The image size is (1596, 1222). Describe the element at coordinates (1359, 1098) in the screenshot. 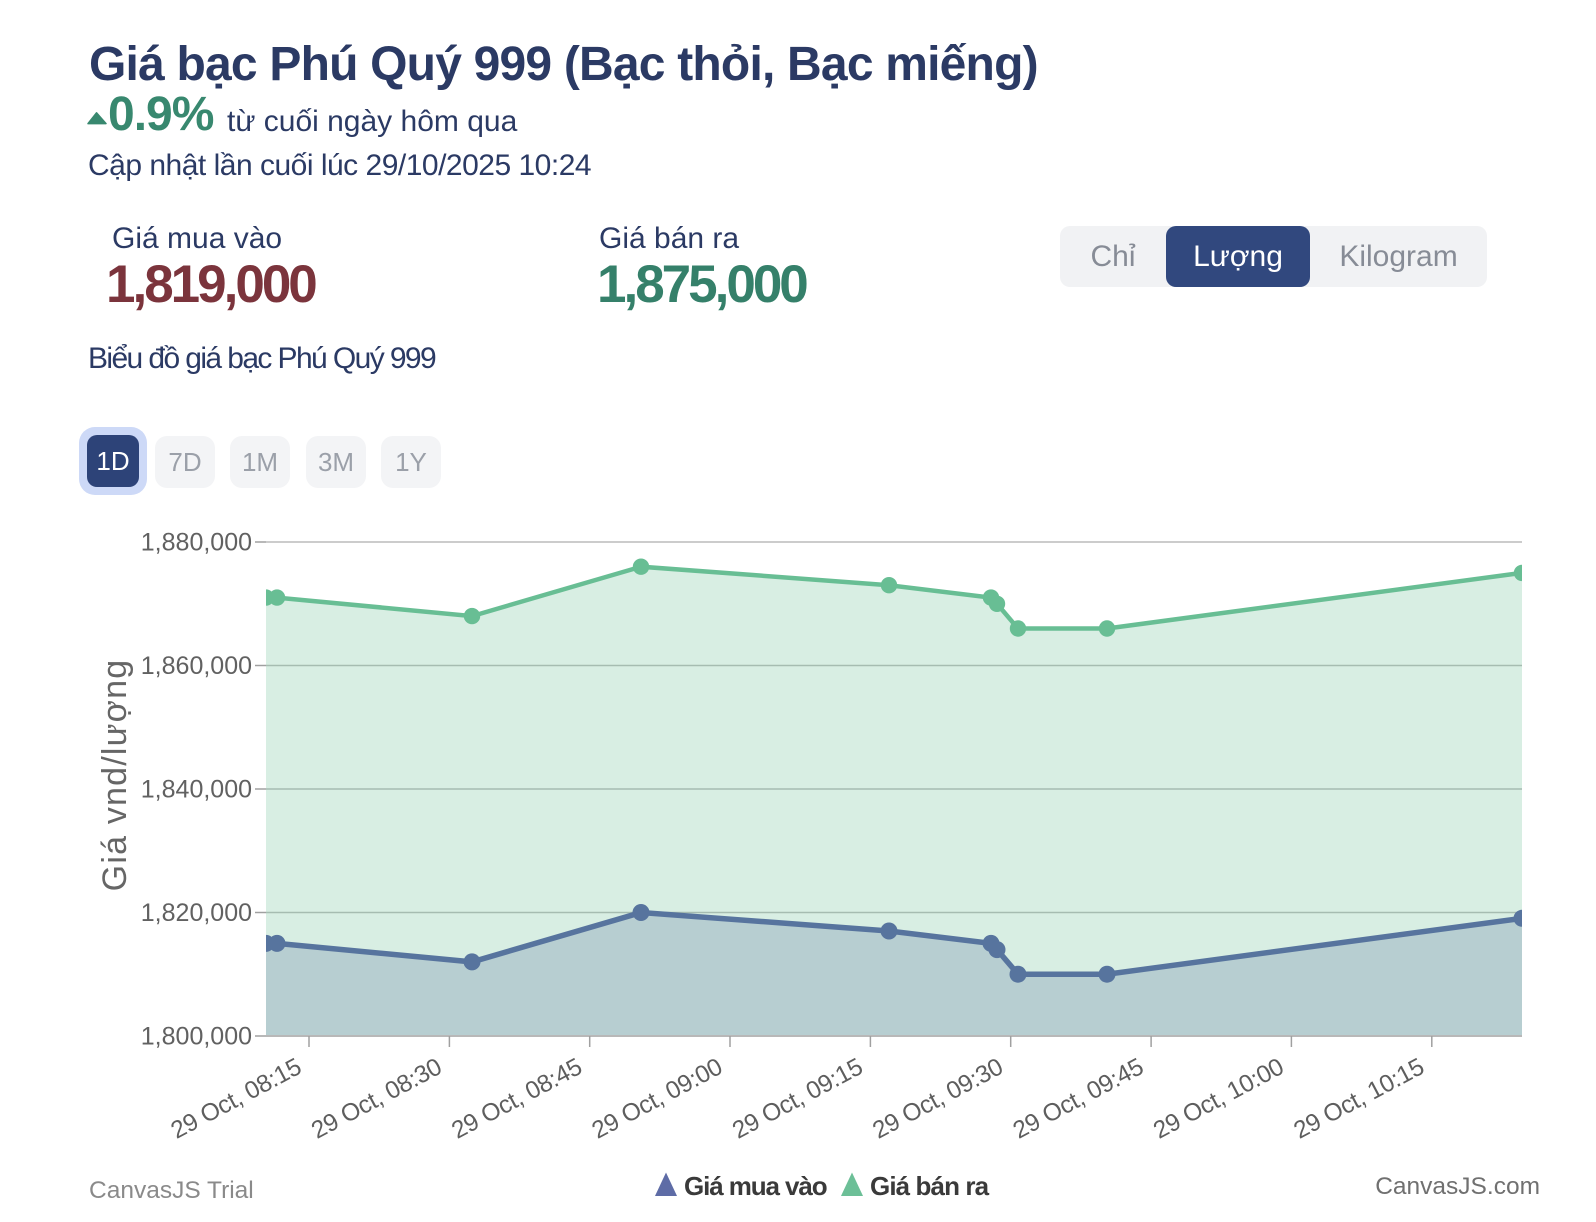

I see `svg-text: 29 Oct, 10:15` at that location.